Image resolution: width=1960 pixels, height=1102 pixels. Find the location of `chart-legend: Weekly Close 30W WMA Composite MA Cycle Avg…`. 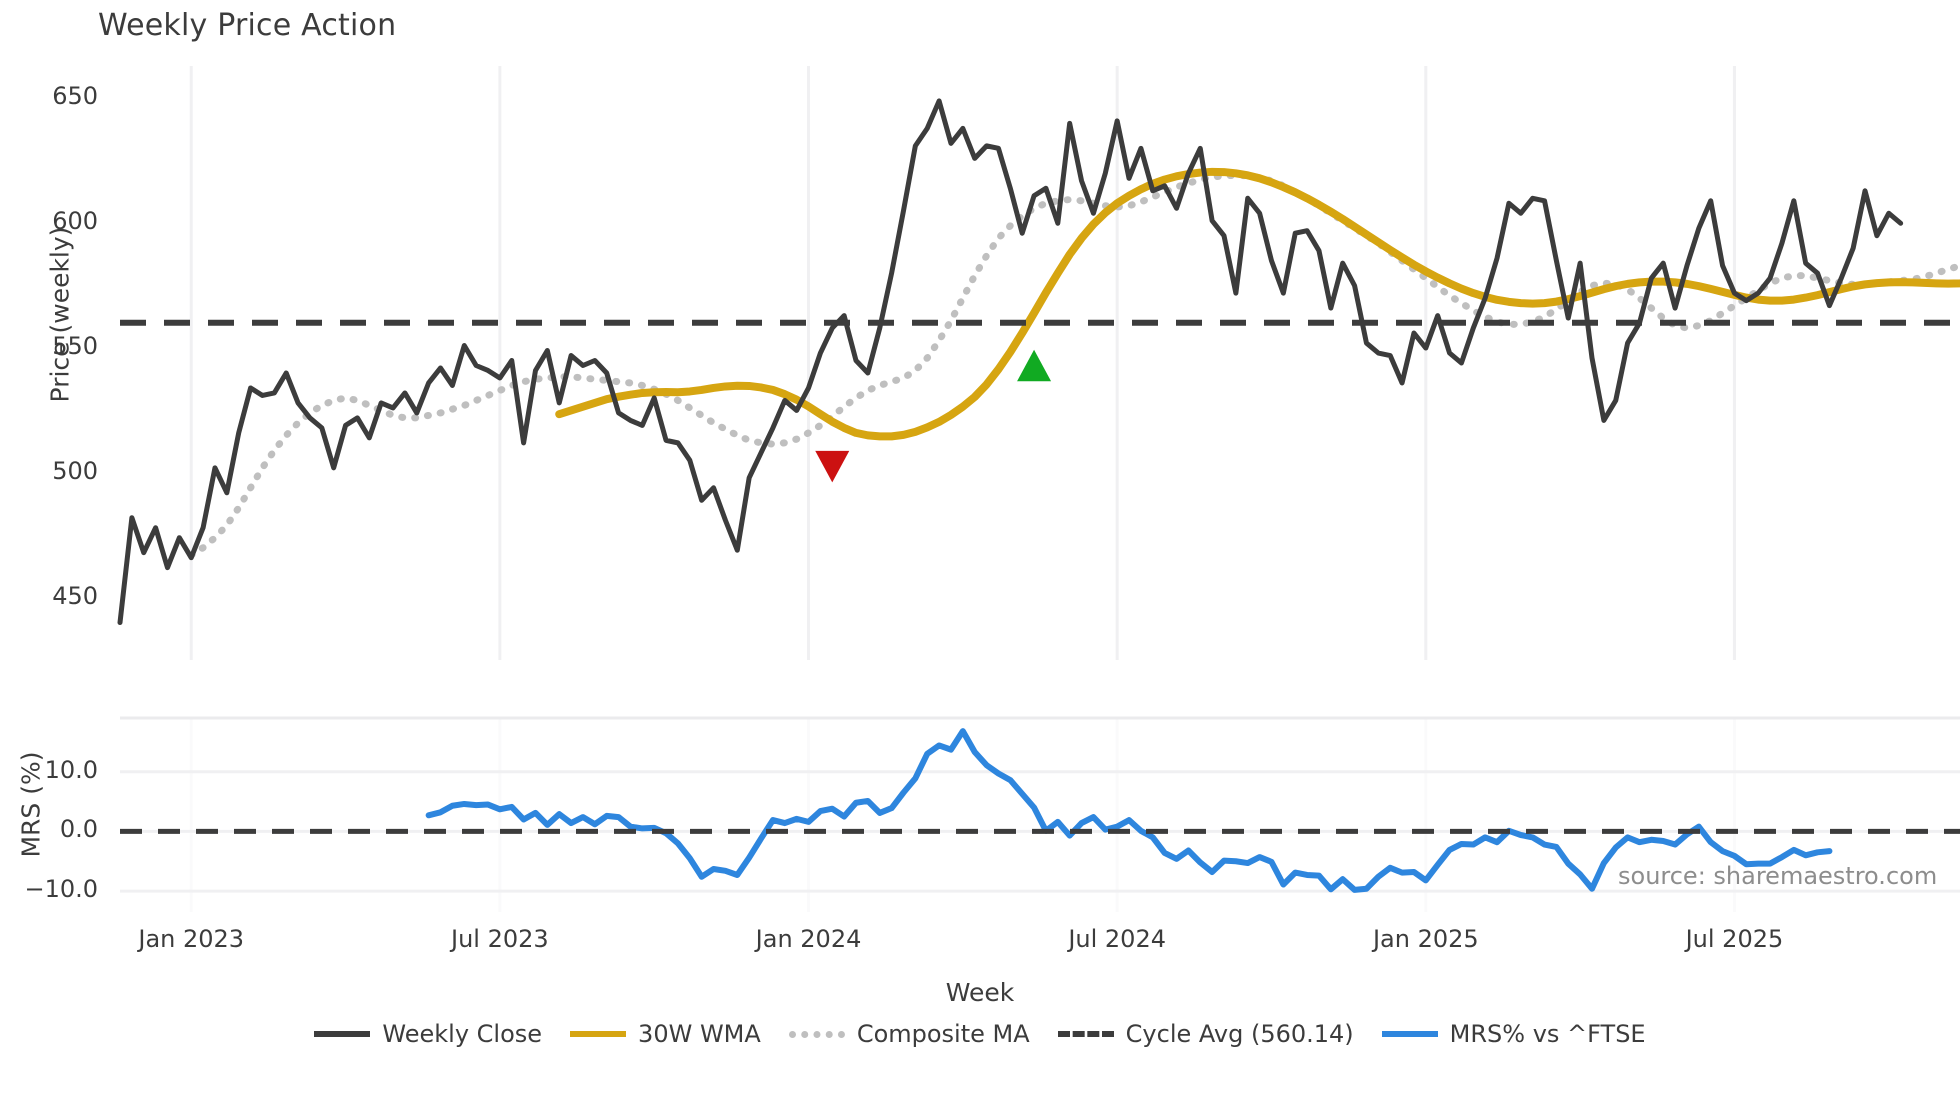

chart-legend: Weekly Close 30W WMA Composite MA Cycle Avg… is located at coordinates (980, 1034).